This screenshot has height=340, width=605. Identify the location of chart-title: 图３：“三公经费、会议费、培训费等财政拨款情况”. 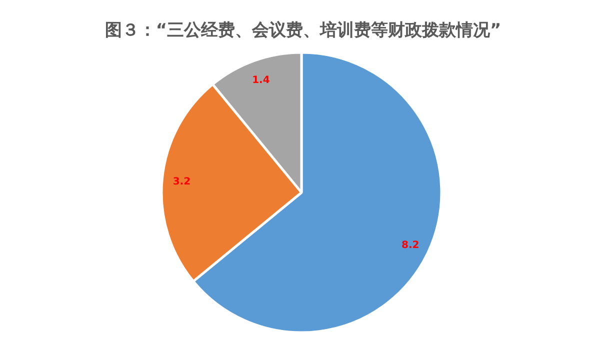
(303, 30).